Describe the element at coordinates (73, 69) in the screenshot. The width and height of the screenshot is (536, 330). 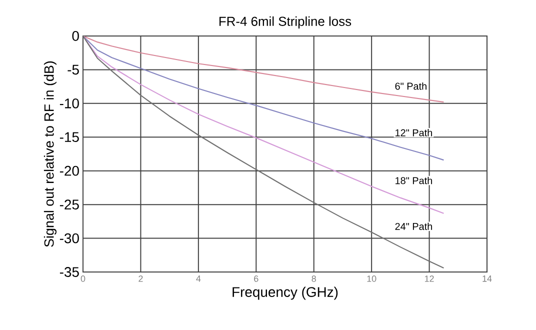
I see `y-tick-label: -5` at that location.